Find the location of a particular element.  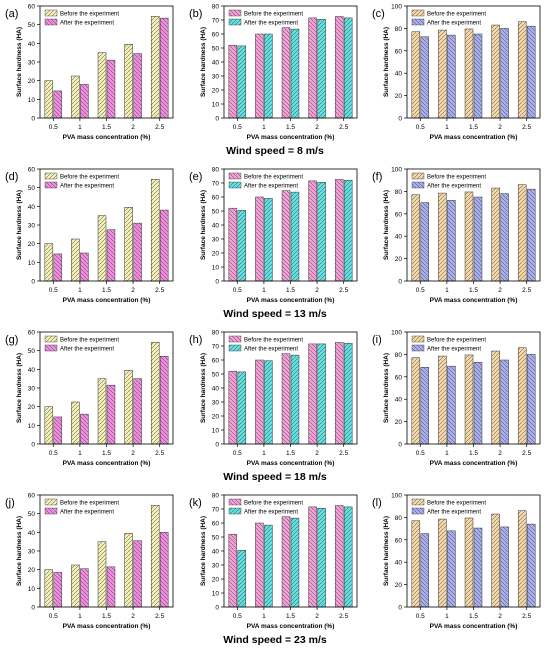

x-tick-label: 0.5 is located at coordinates (237, 453).